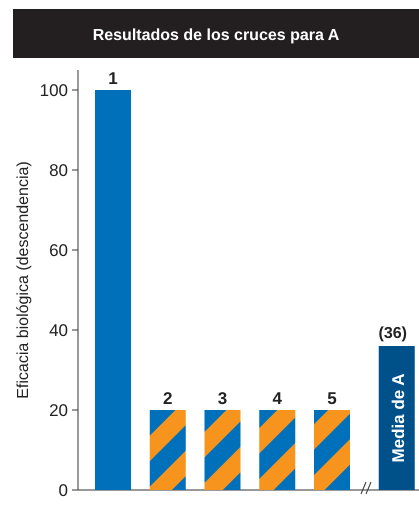 The image size is (419, 513). Describe the element at coordinates (58, 250) in the screenshot. I see `y-tick-label: 60` at that location.